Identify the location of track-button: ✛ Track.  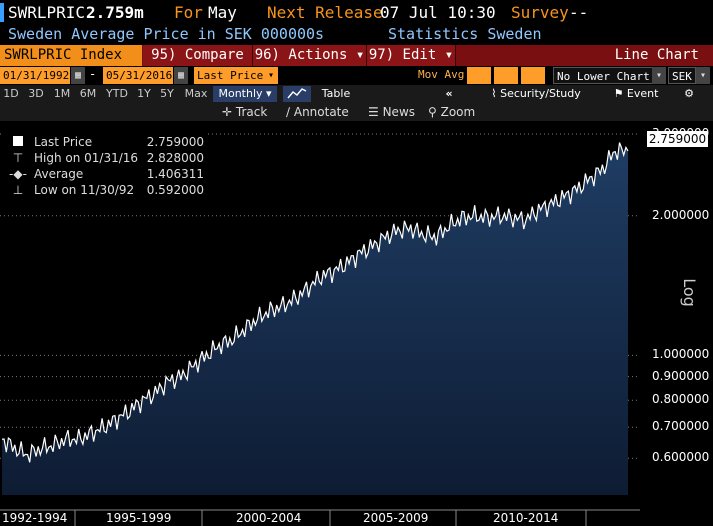
(244, 112).